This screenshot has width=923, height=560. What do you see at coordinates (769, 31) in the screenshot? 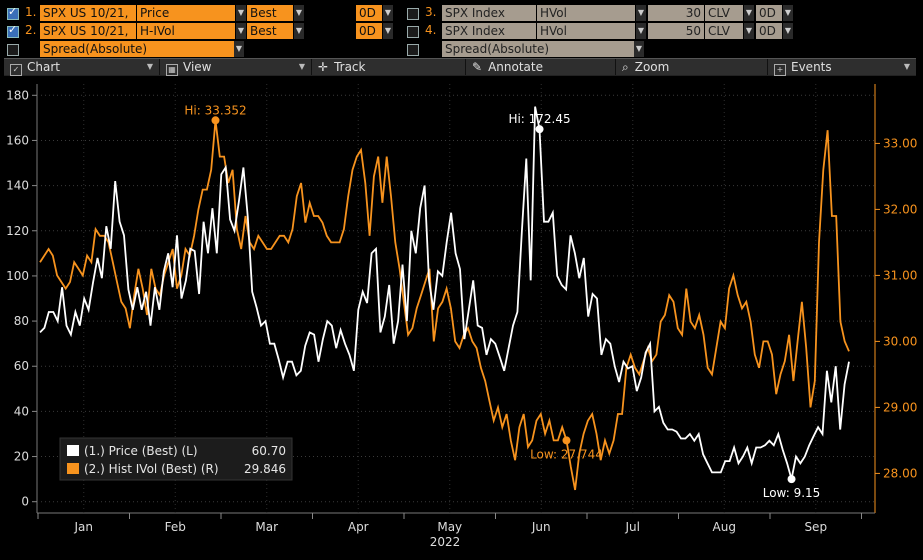
I see `series-4-lag-select: 0D` at bounding box center [769, 31].